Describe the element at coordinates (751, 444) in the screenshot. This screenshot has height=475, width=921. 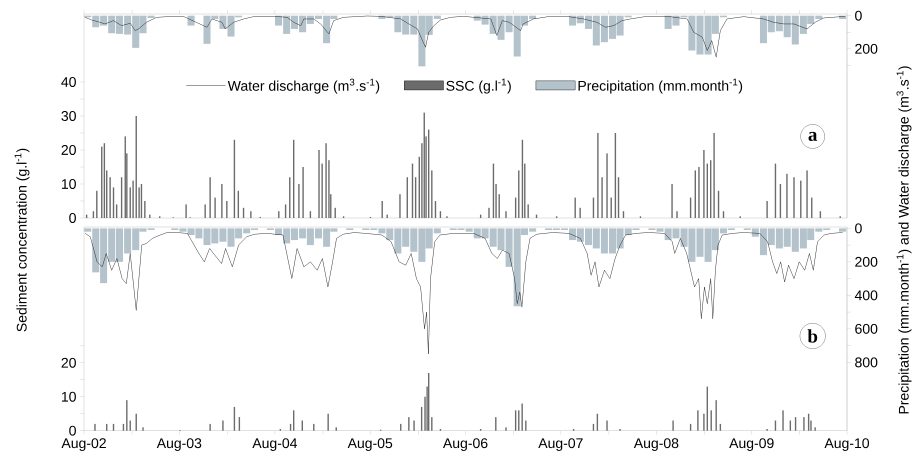
I see `x-tick-label: Aug-09` at that location.